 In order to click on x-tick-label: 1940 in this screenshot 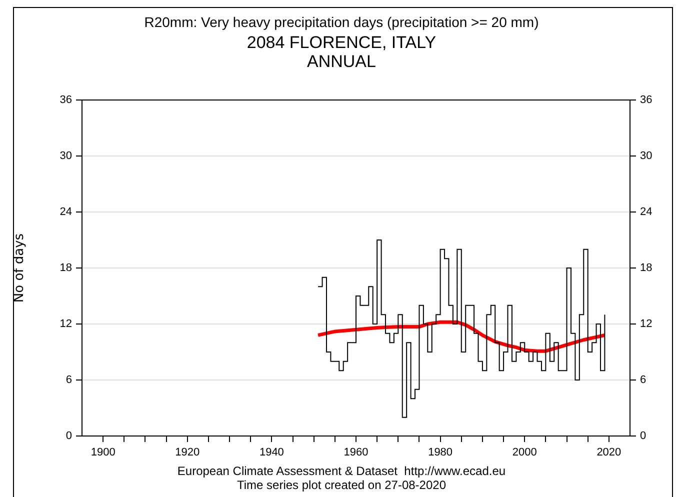, I will do `click(271, 452)`.